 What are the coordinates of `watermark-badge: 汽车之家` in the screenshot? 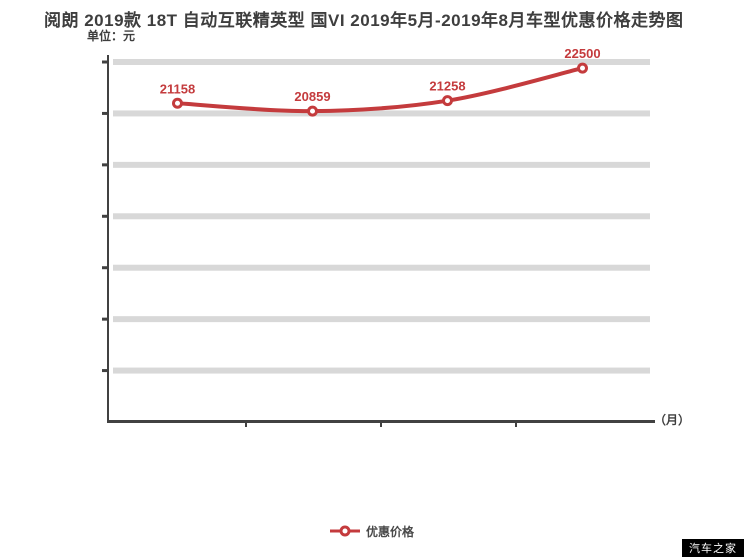 It's located at (713, 548).